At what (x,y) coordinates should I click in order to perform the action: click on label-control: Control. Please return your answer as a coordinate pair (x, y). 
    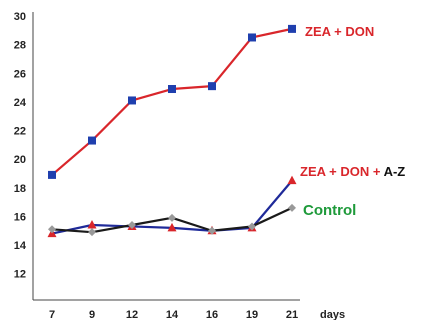
    Looking at the image, I should click on (329, 210).